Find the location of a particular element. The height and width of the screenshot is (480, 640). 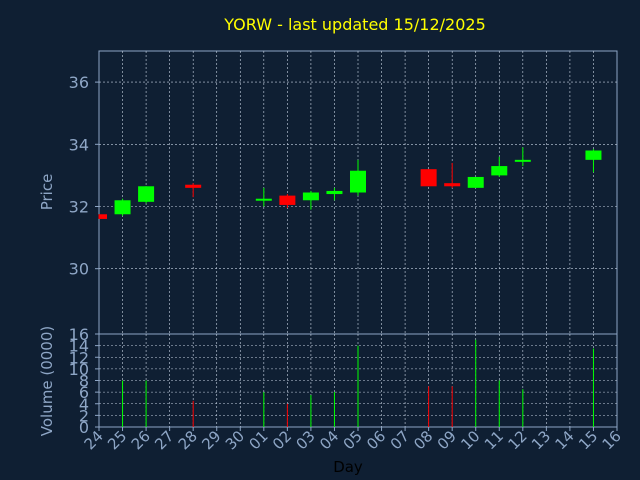

x-tick-label: 15 is located at coordinates (588, 440).